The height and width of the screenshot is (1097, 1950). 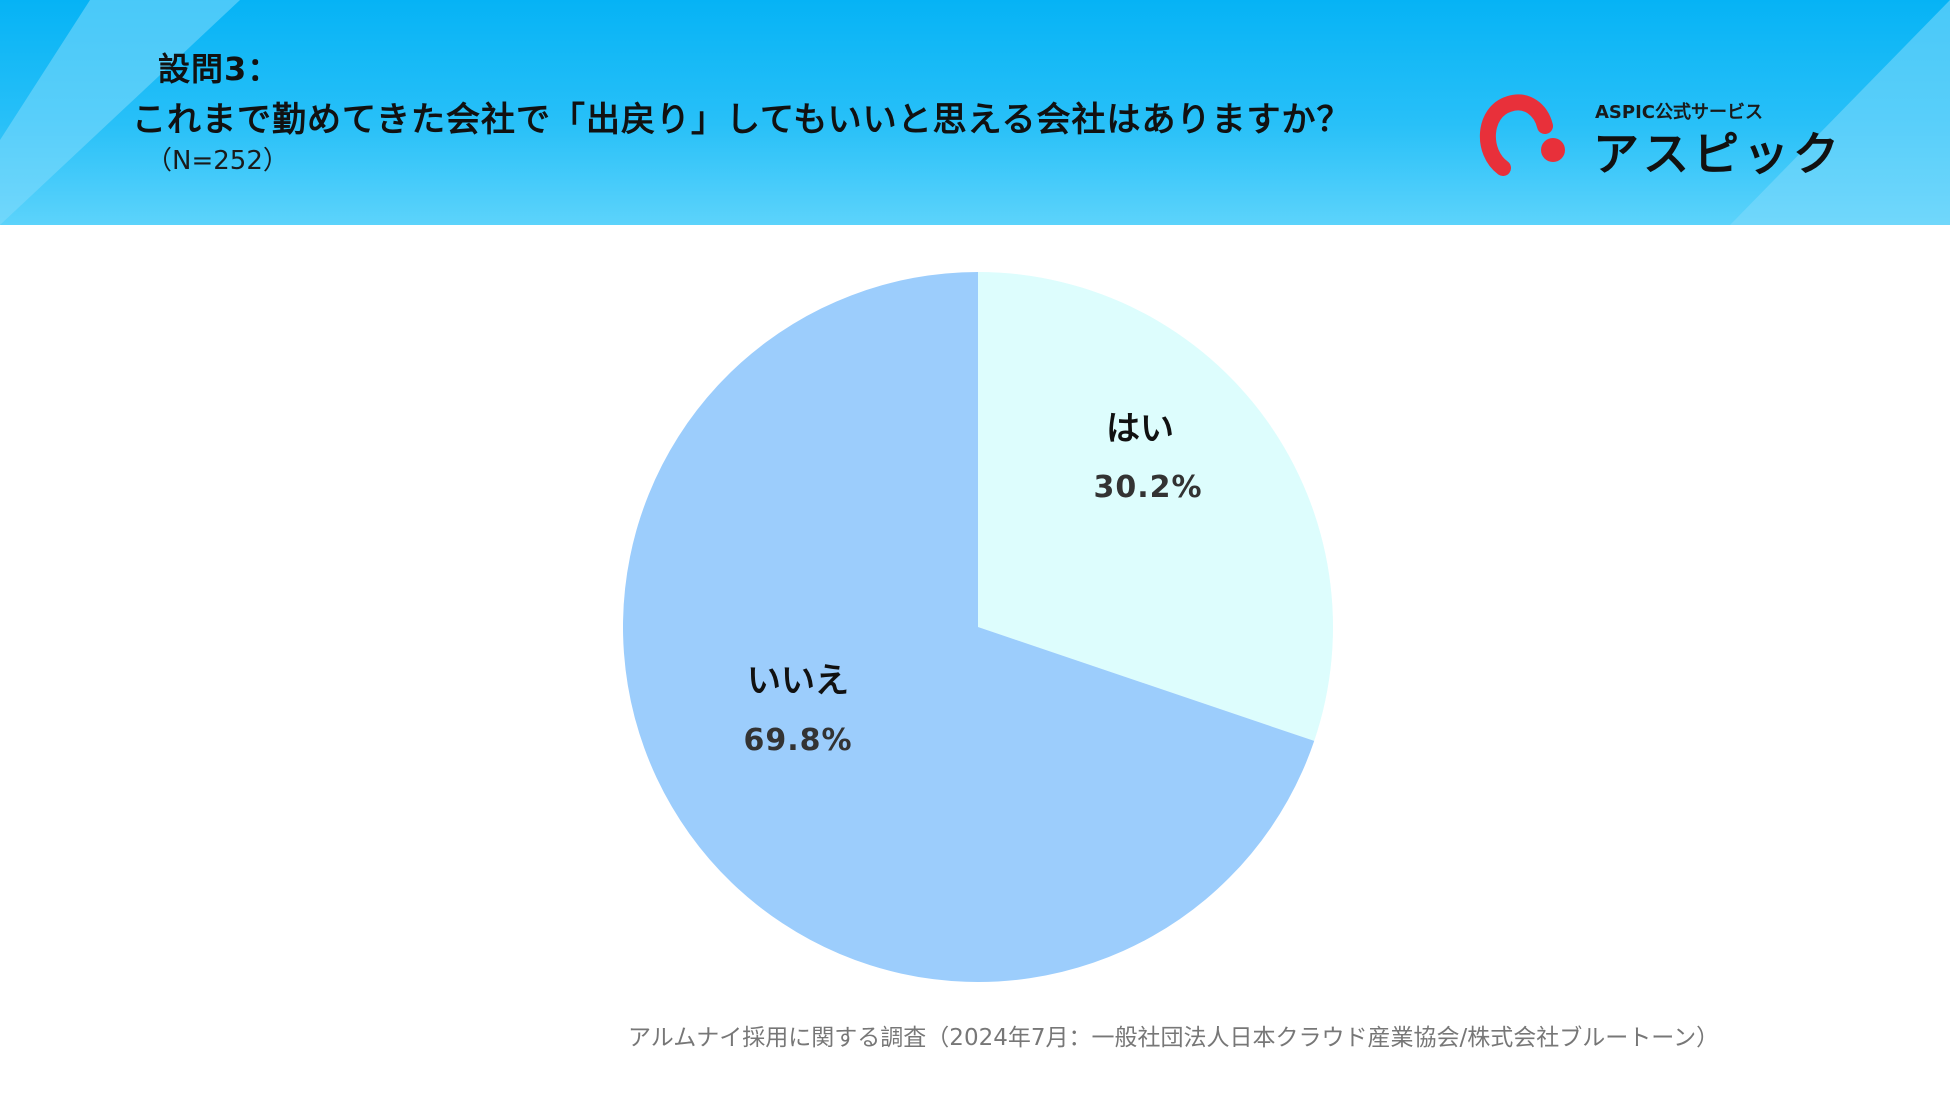 What do you see at coordinates (742, 120) in the screenshot?
I see `question-title: これまで勤めてきた会社で「出戻り」してもいいと思える会社はありますか？` at bounding box center [742, 120].